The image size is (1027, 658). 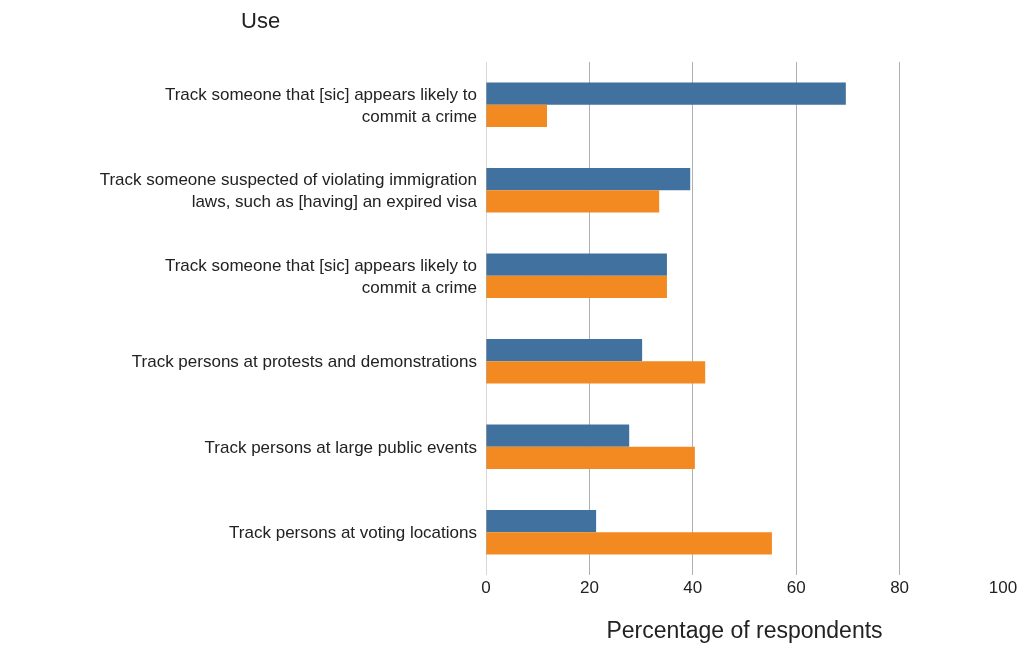 I want to click on x-tick-label: 20, so click(x=589, y=587).